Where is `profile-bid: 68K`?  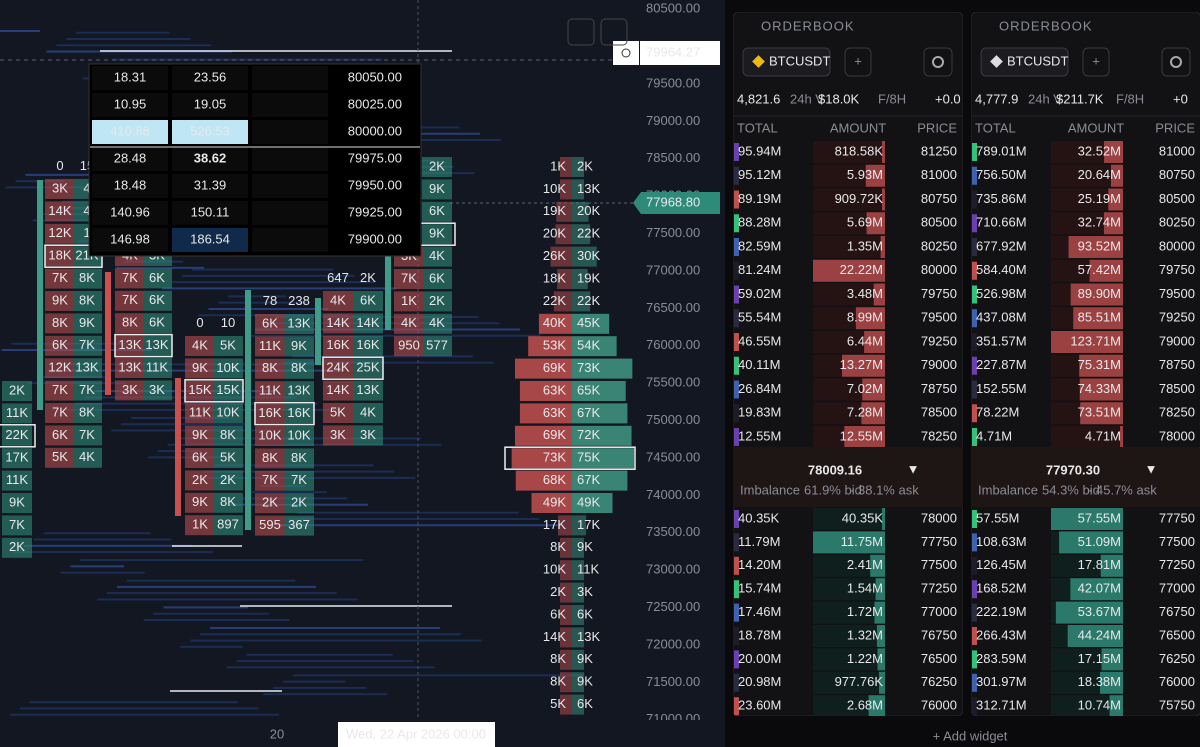
profile-bid: 68K is located at coordinates (554, 479).